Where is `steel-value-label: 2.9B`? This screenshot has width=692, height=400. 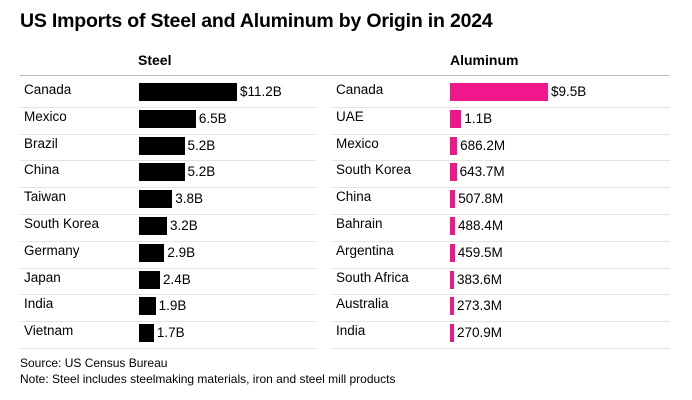
steel-value-label: 2.9B is located at coordinates (181, 252).